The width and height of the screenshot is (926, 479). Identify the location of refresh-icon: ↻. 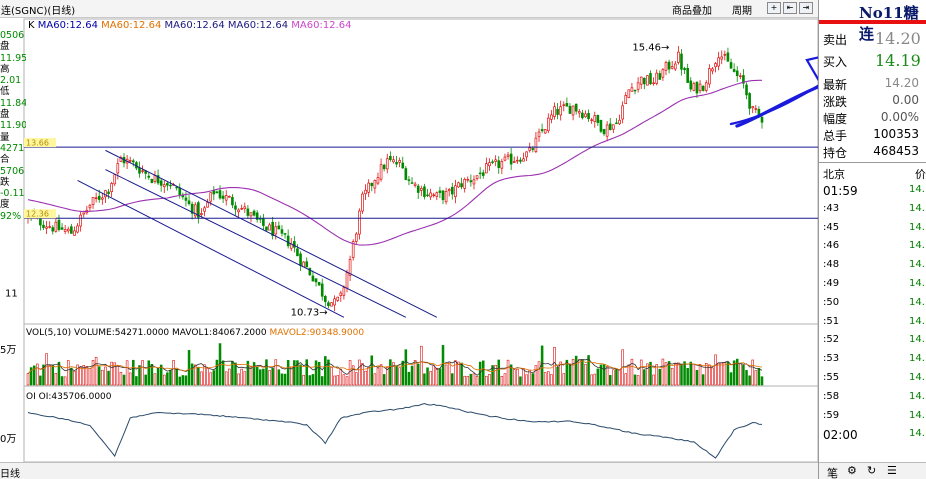
(872, 470).